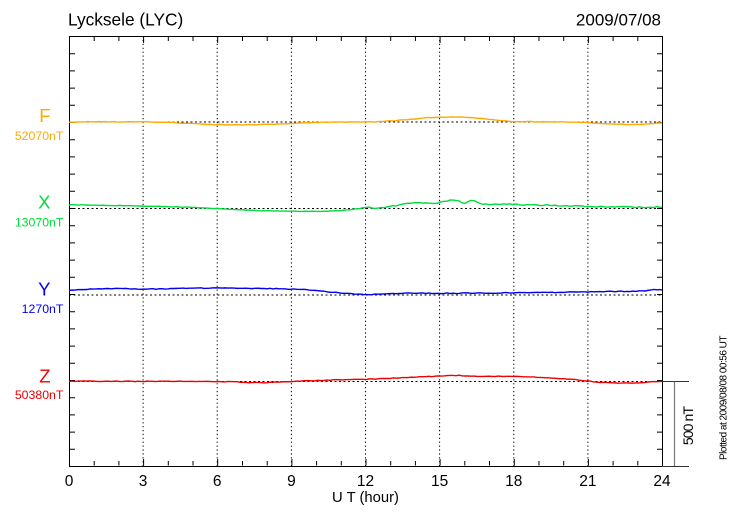  What do you see at coordinates (662, 481) in the screenshot?
I see `svg-text: 24` at bounding box center [662, 481].